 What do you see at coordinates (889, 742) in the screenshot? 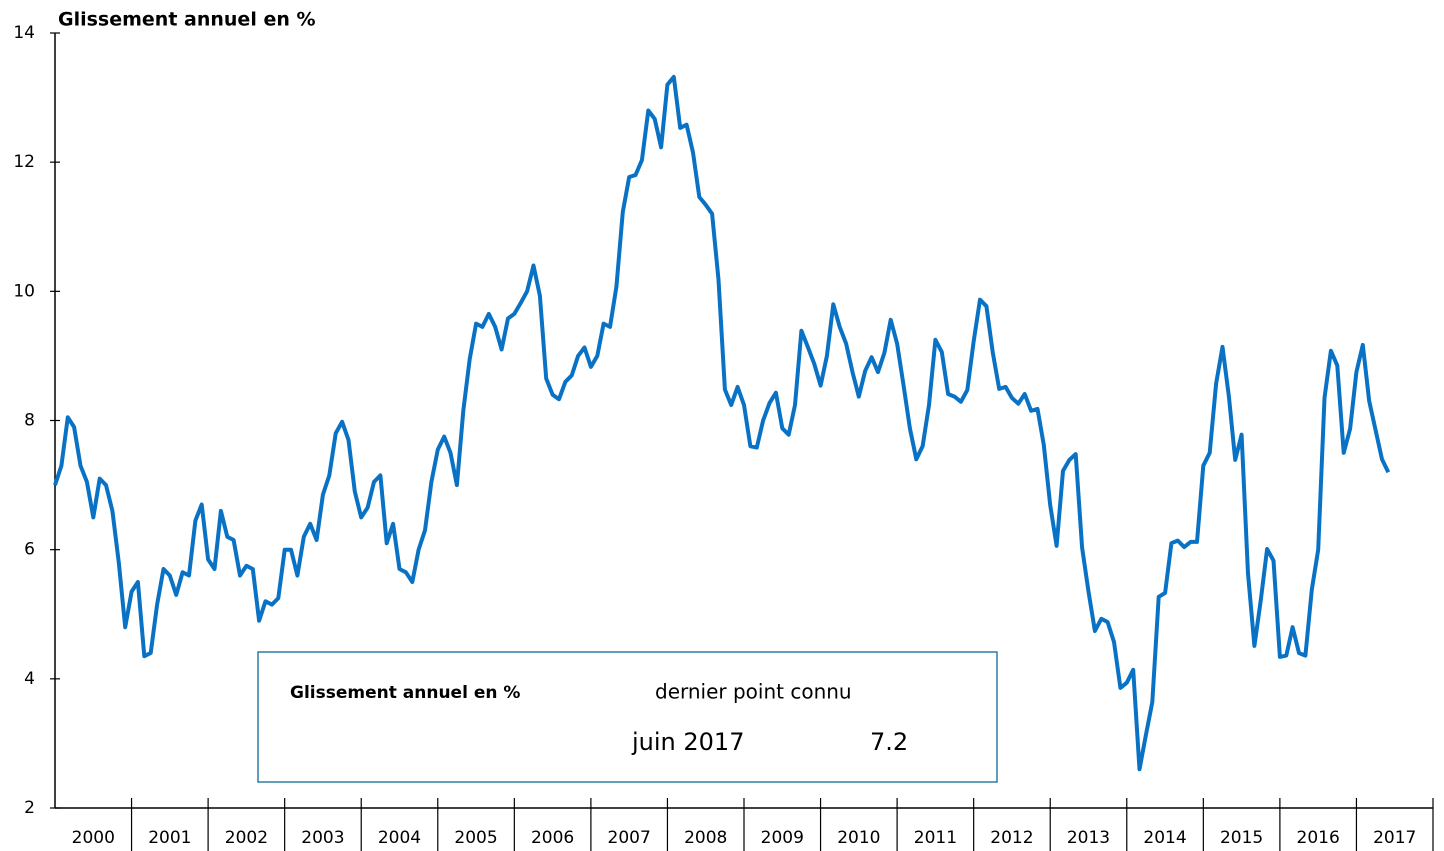
I see `annotation-value: 7.2` at bounding box center [889, 742].